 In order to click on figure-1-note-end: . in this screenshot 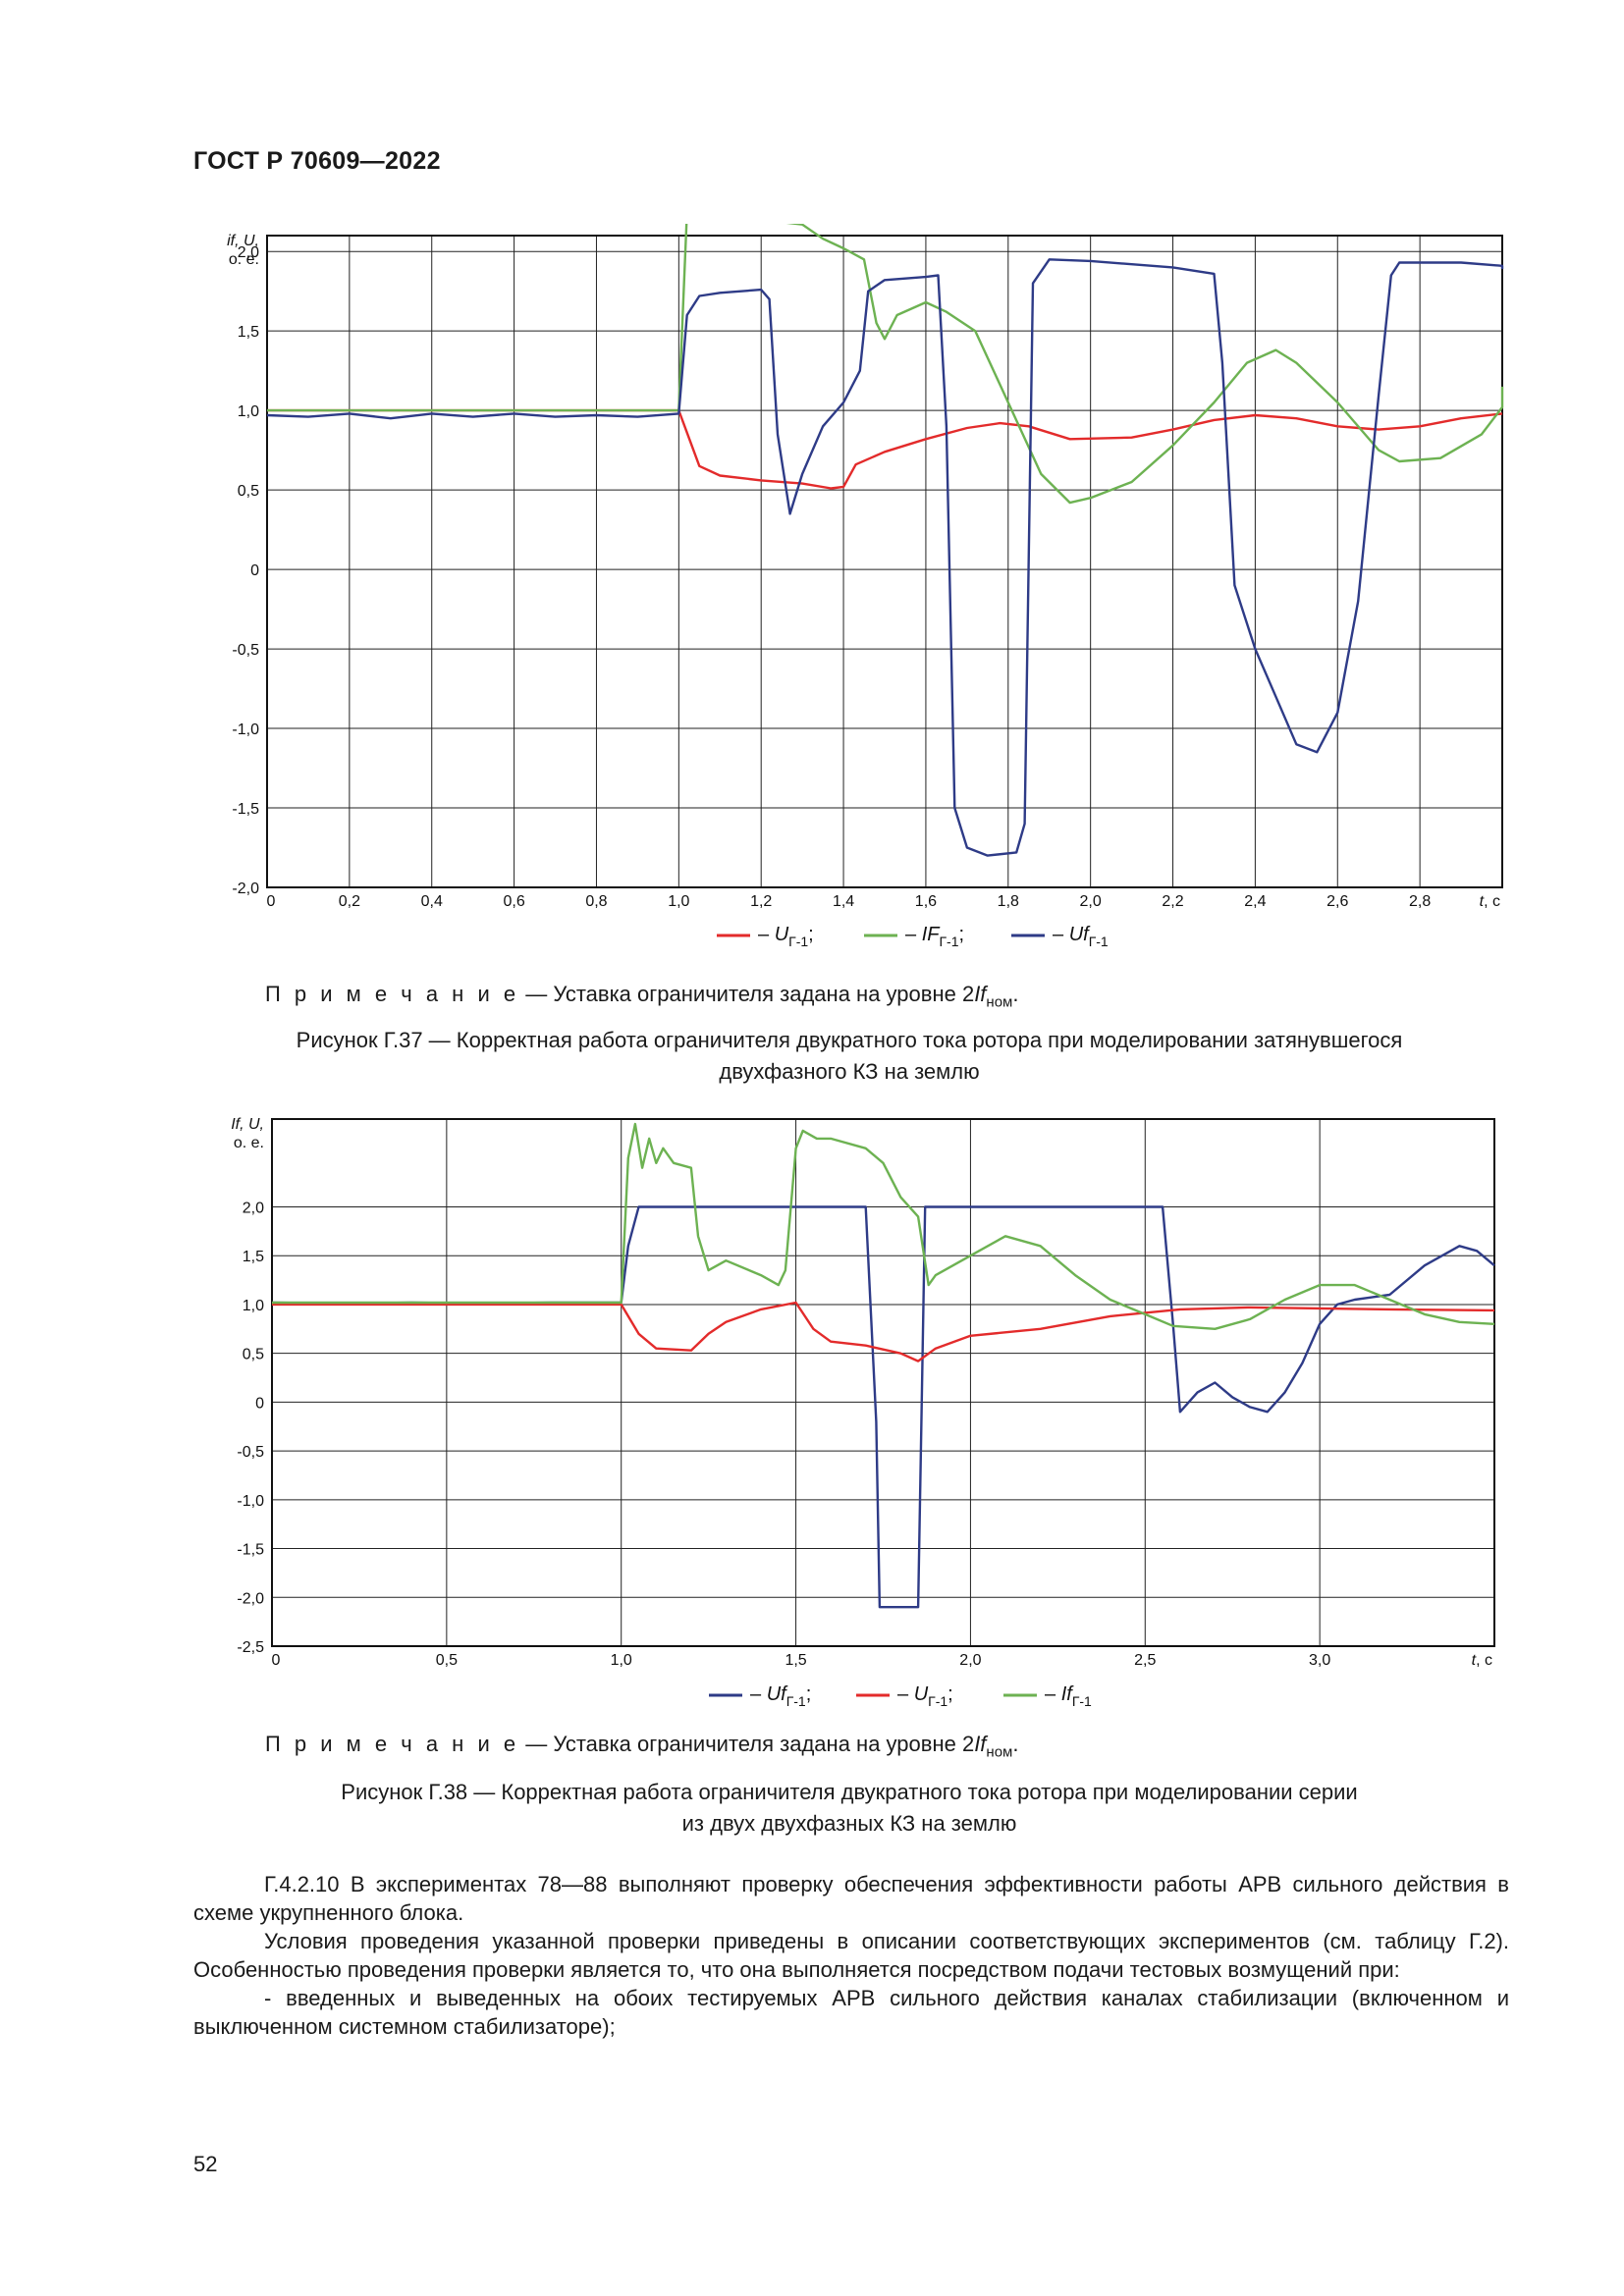, I will do `click(1015, 994)`.